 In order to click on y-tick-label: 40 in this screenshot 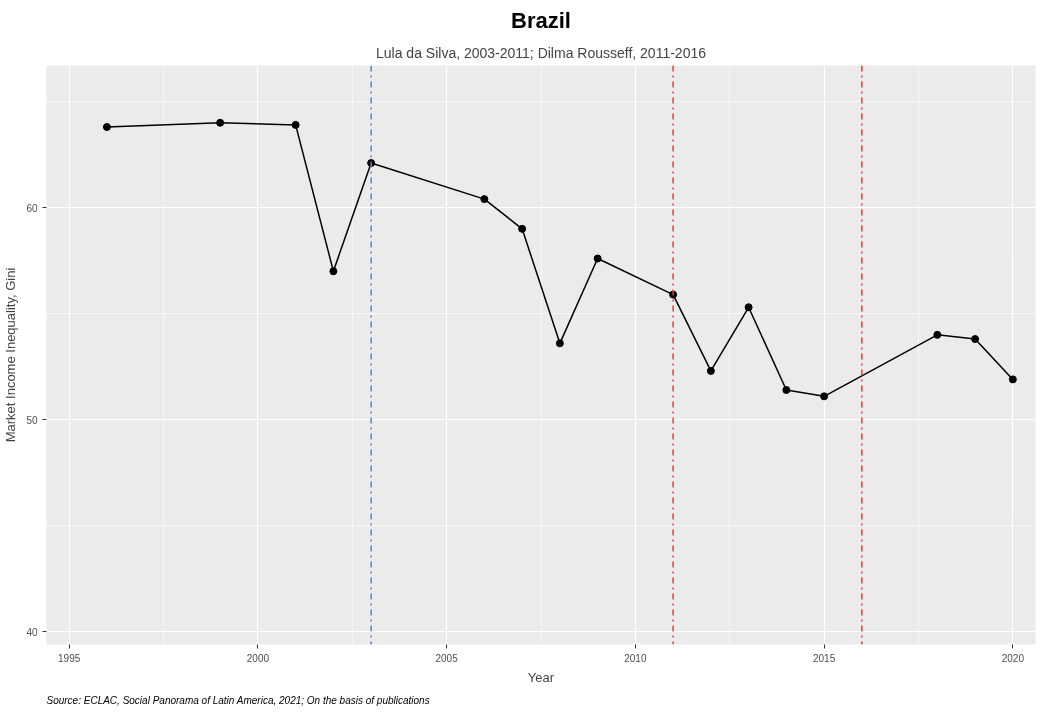, I will do `click(32, 632)`.